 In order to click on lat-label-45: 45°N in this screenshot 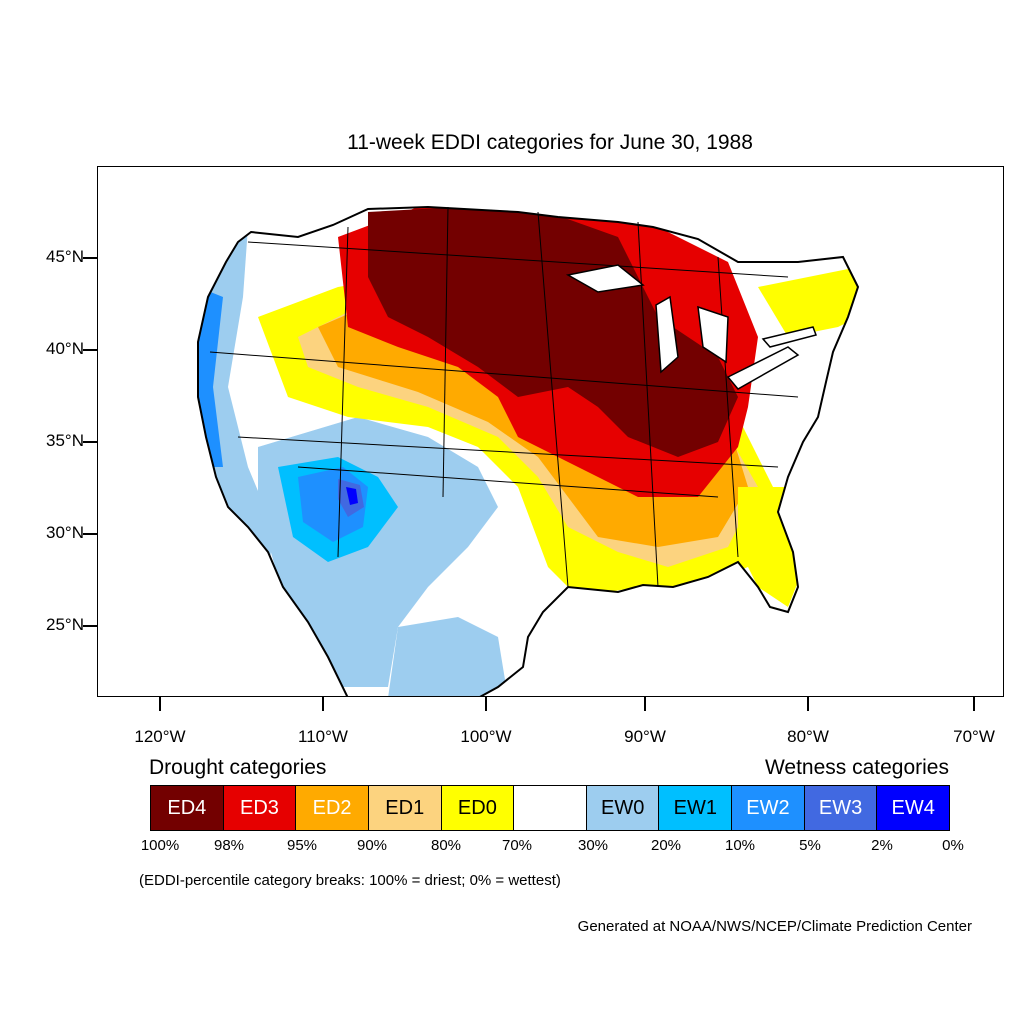, I will do `click(65, 256)`.